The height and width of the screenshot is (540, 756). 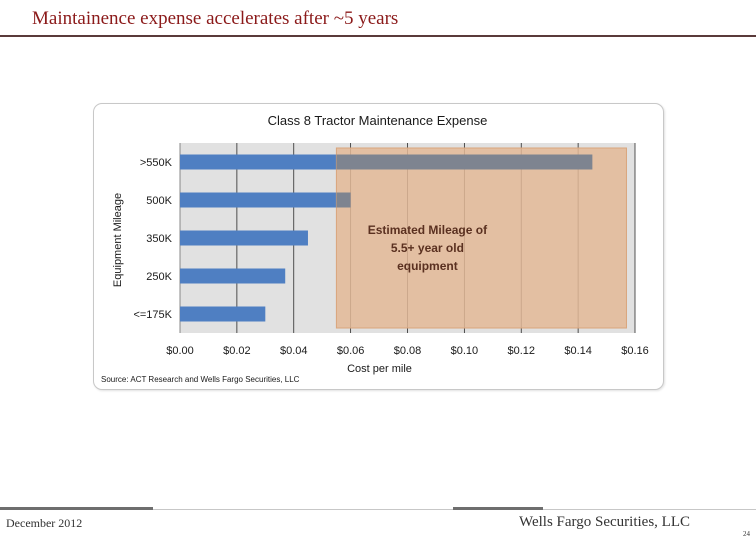 I want to click on chart-title: Class 8 Tractor Maintenance Expense, so click(x=377, y=120).